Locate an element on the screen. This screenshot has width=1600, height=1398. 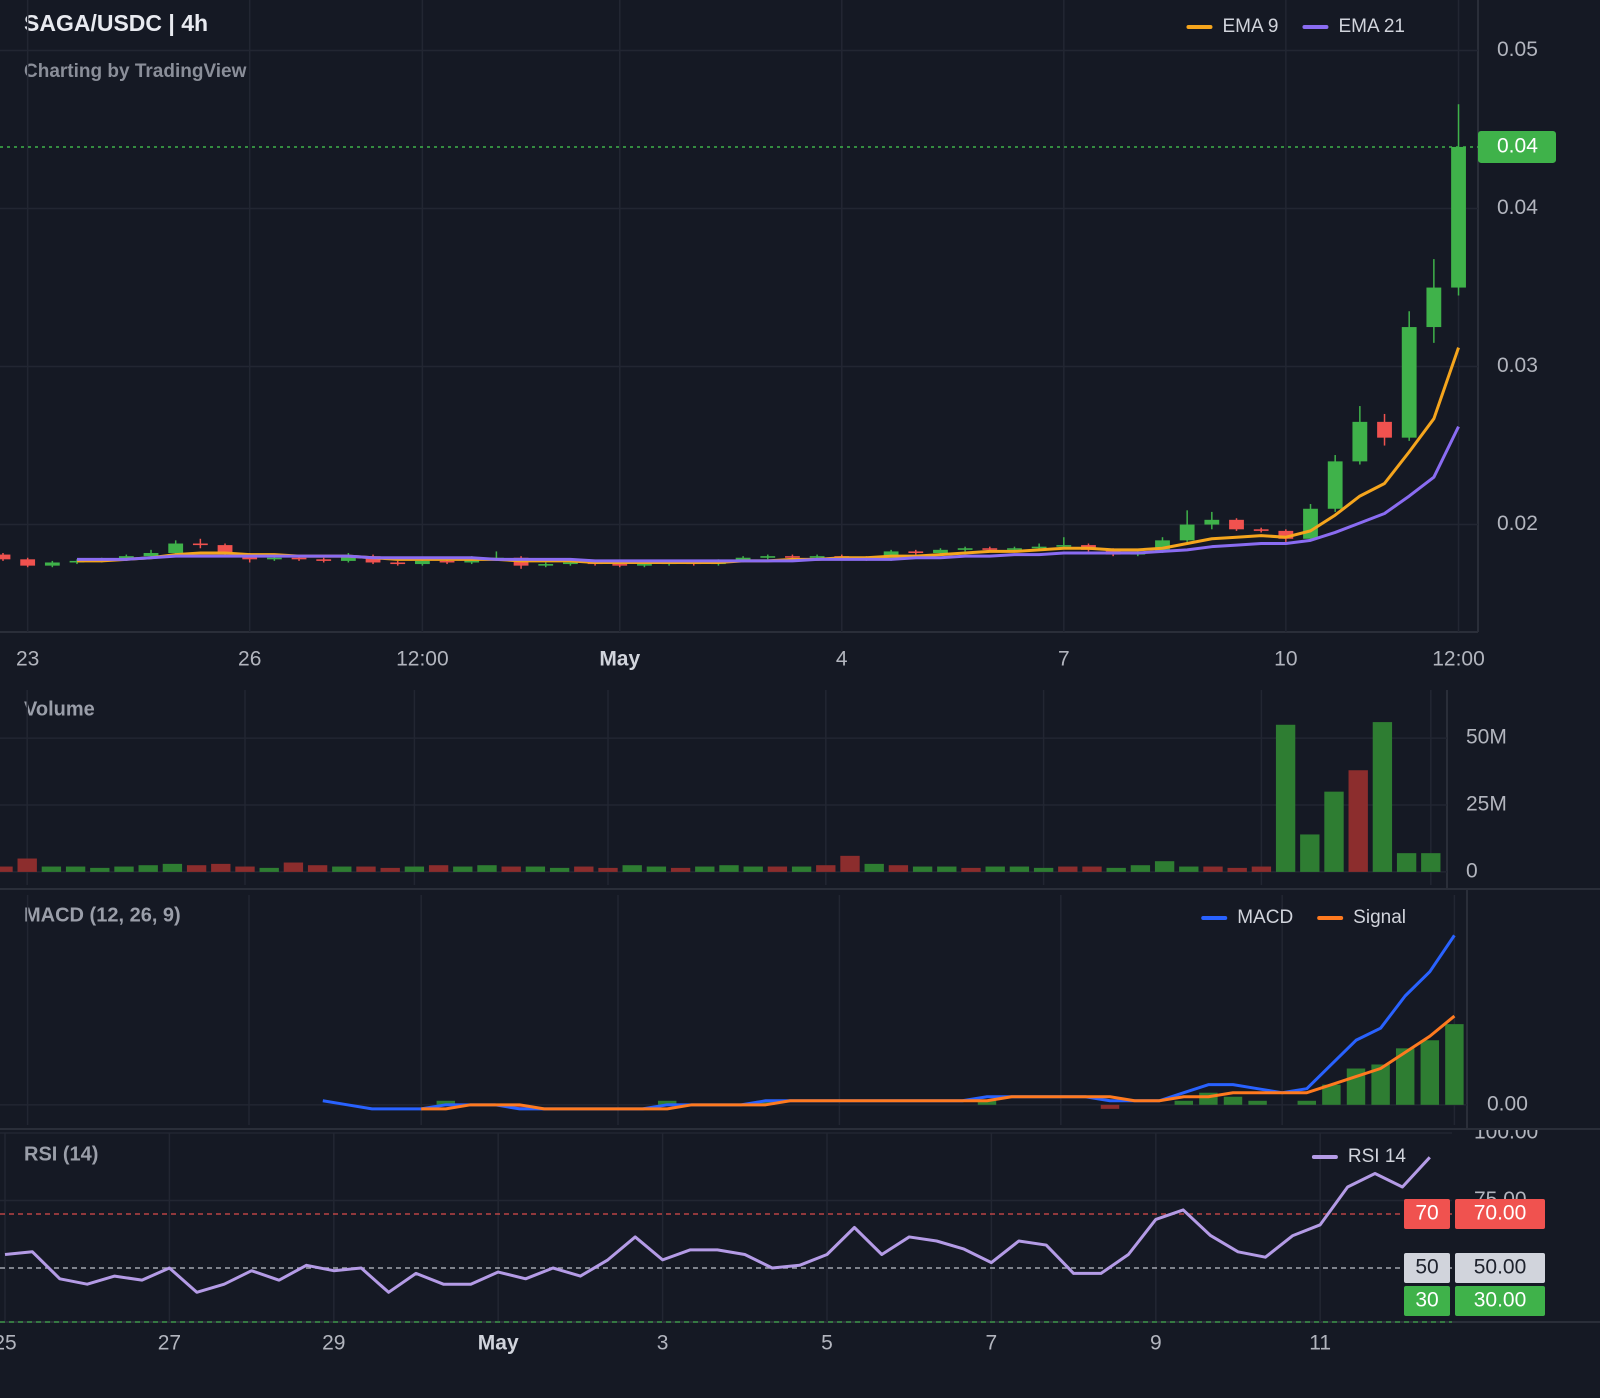
x-tick-label: 11 is located at coordinates (1320, 1343).